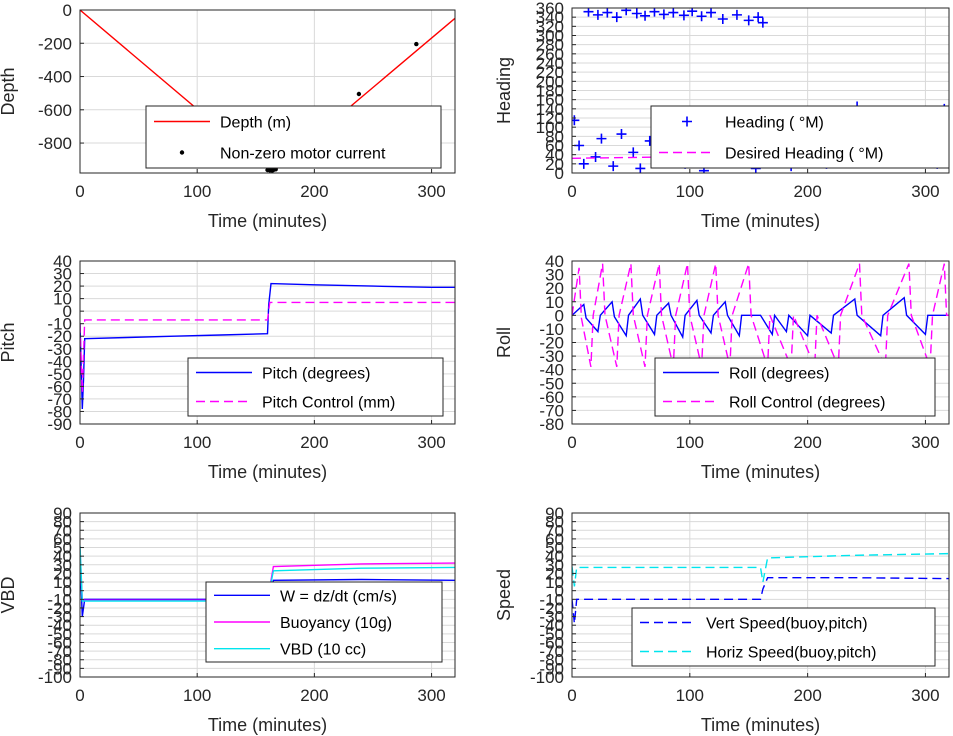 The width and height of the screenshot is (953, 736). What do you see at coordinates (316, 374) in the screenshot?
I see `legend-entry: Pitch (degrees)` at bounding box center [316, 374].